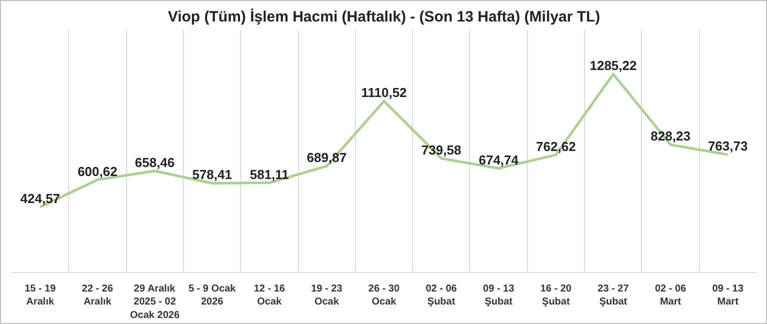  Describe the element at coordinates (442, 296) in the screenshot. I see `x-tick-label: 02 - 06 Şubat` at that location.